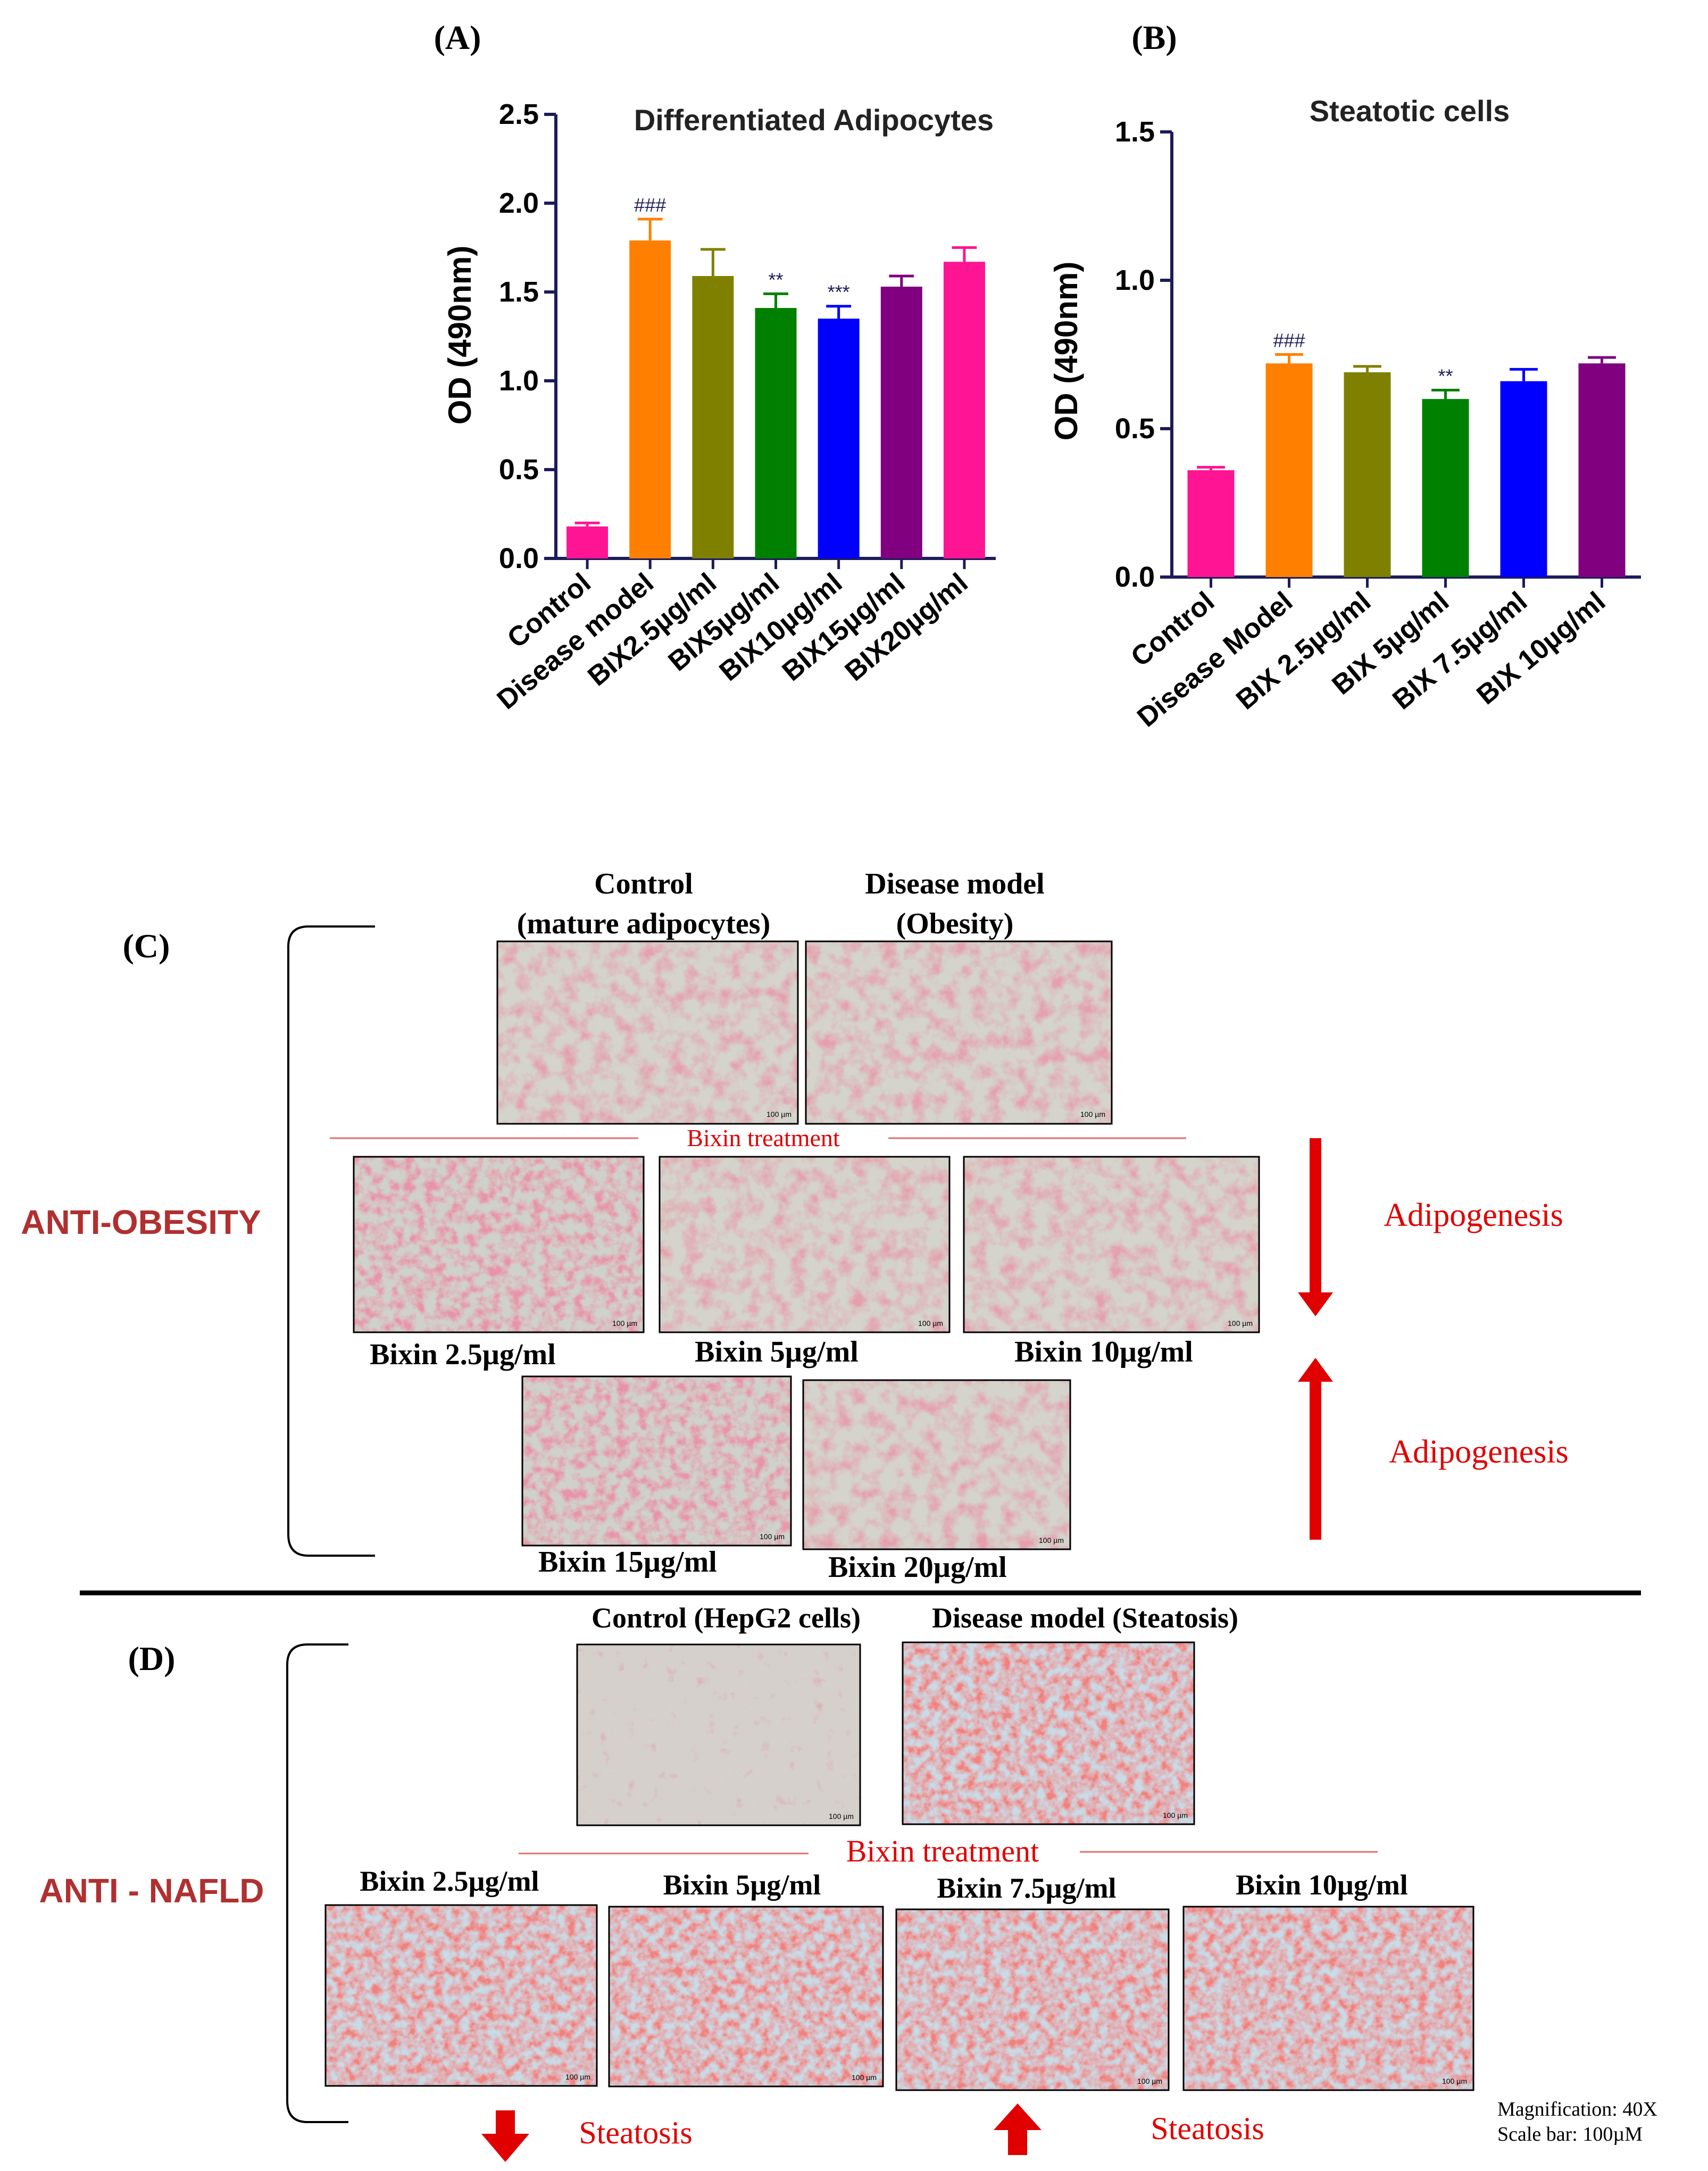 The height and width of the screenshot is (2171, 1708). I want to click on caption-bixin-15: Bixin 15µg/ml, so click(627, 1562).